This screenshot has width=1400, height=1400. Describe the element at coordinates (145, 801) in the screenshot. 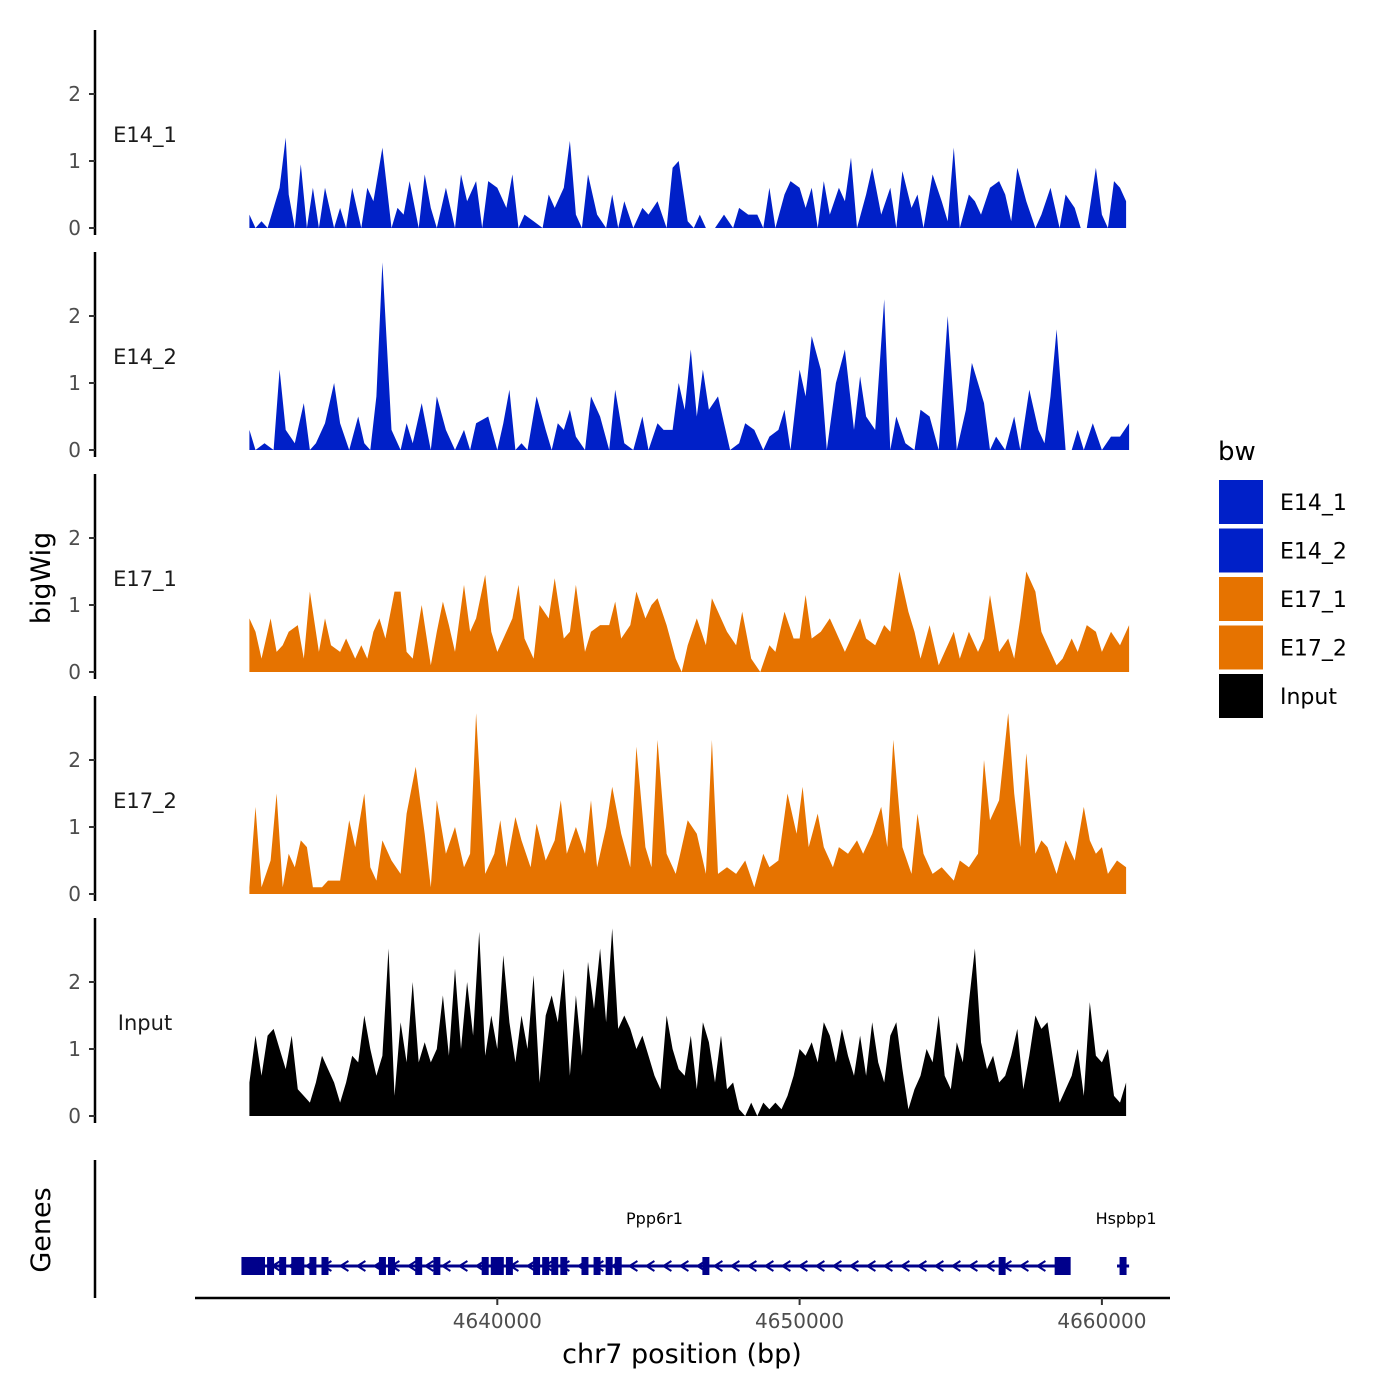

I see `track-label-e17-2: E17_2` at that location.